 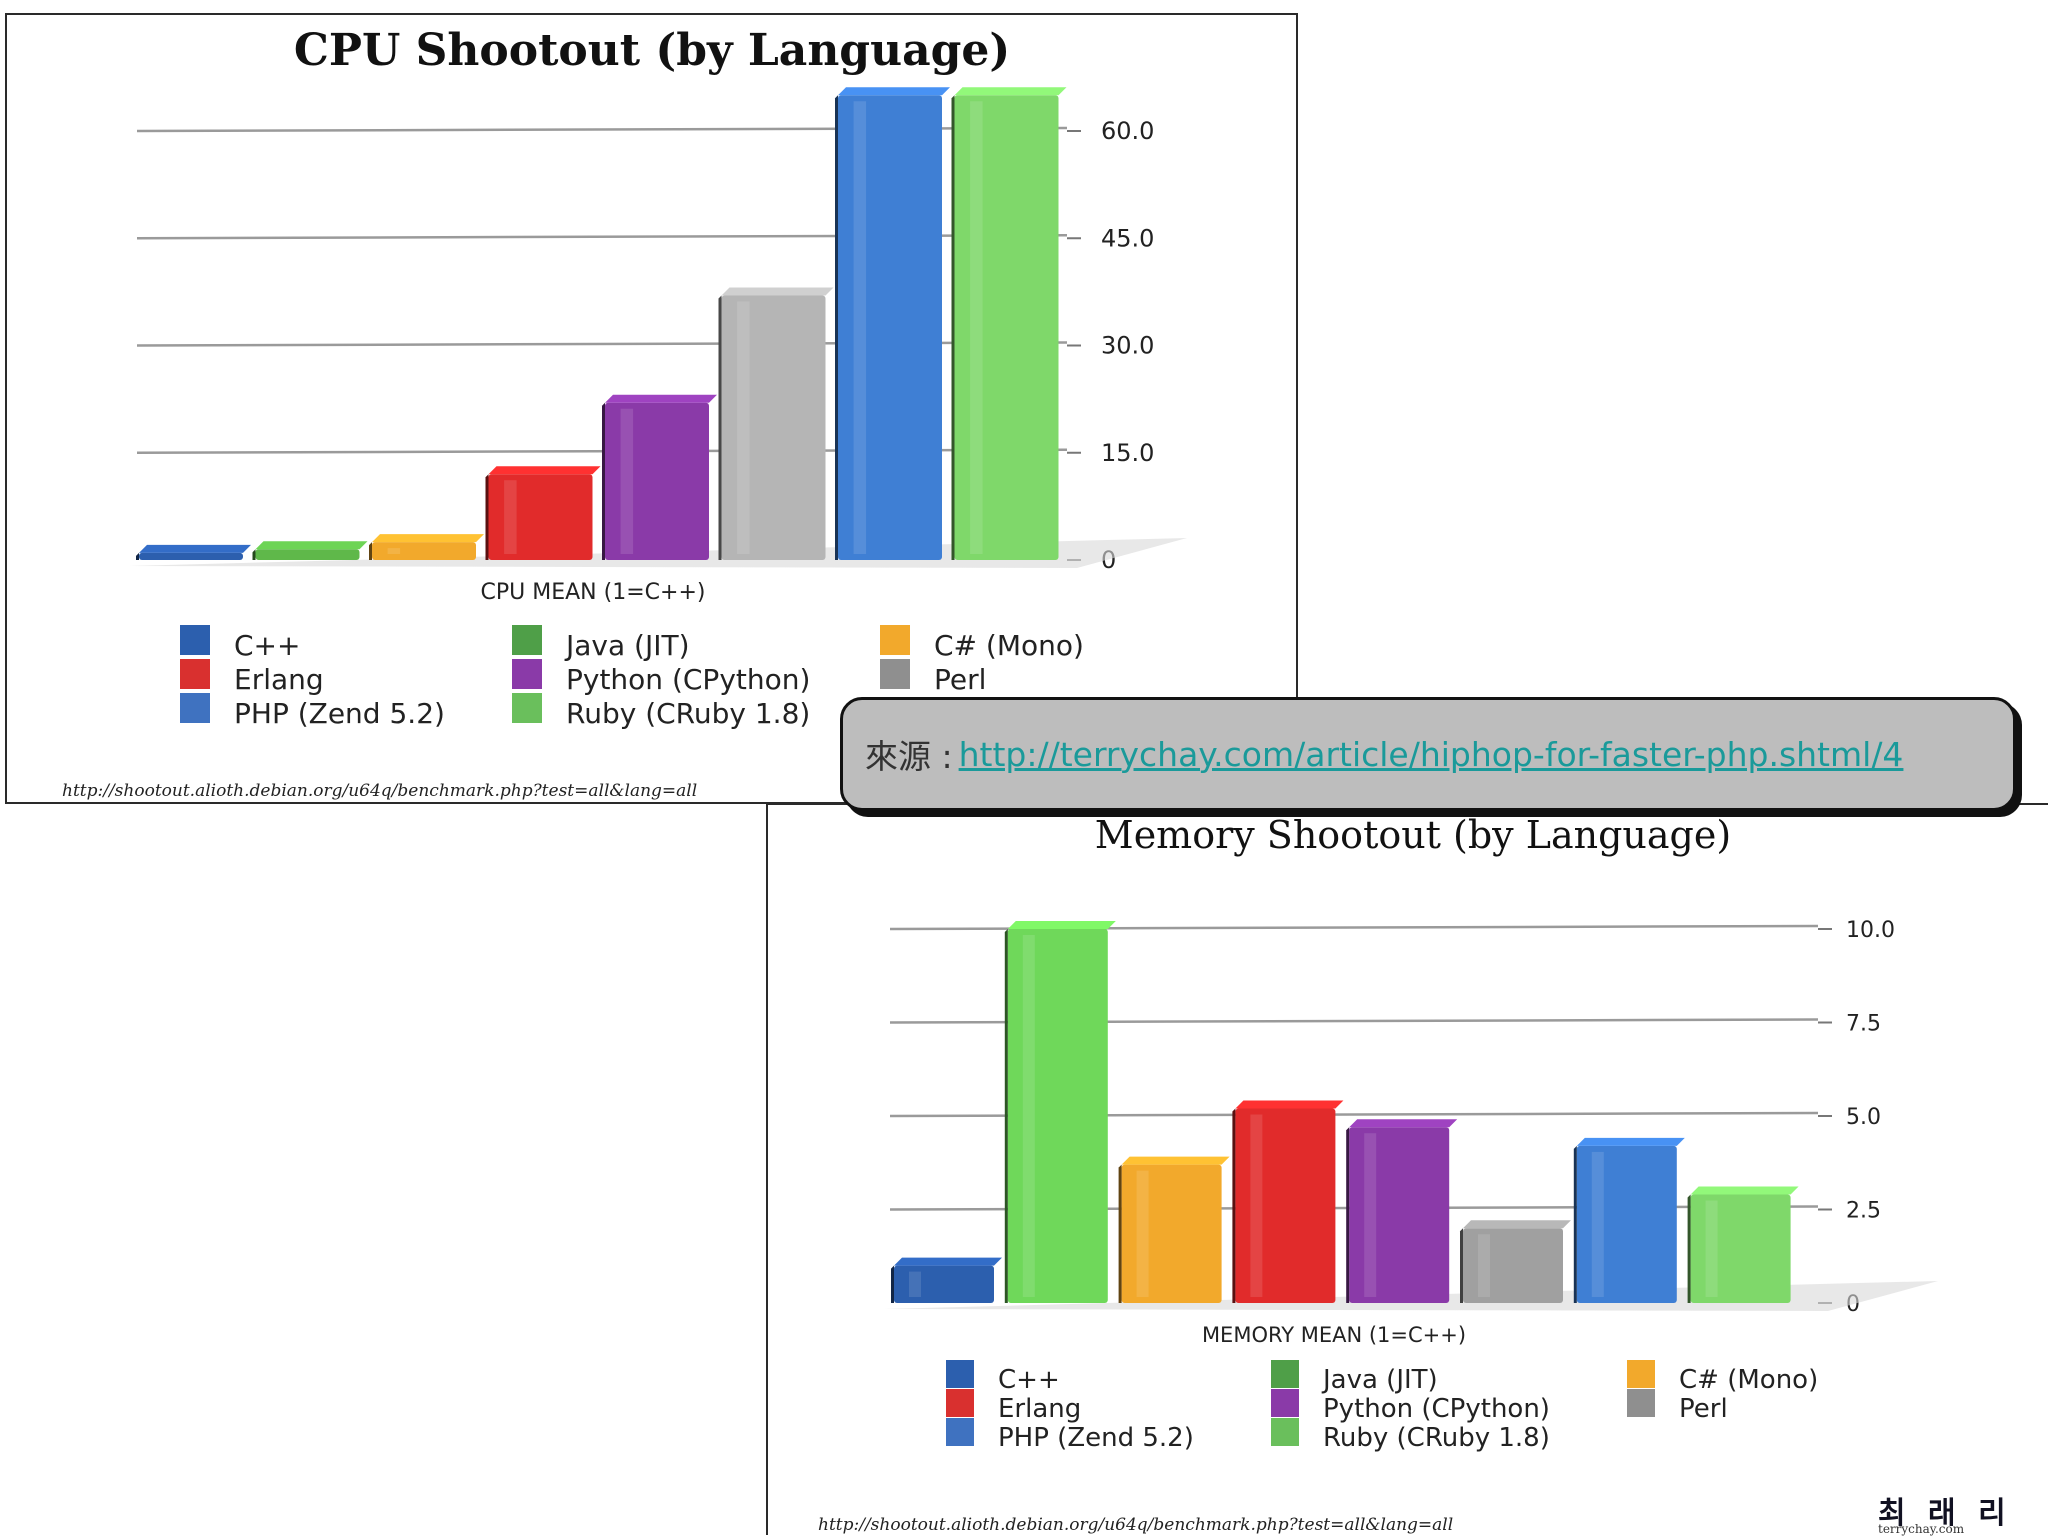 I want to click on y-tick-label: 7.5, so click(x=1863, y=1024).